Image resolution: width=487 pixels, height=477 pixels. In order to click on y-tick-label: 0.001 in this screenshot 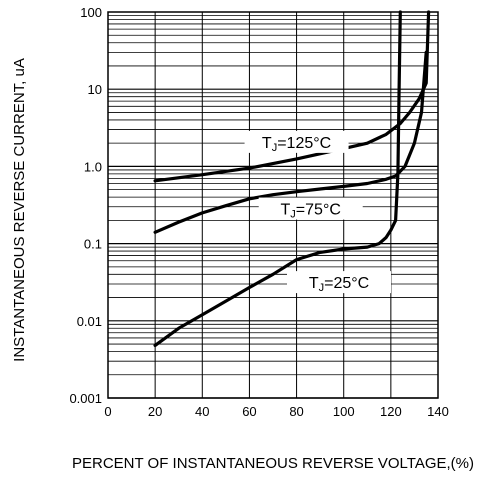, I will do `click(85, 398)`.